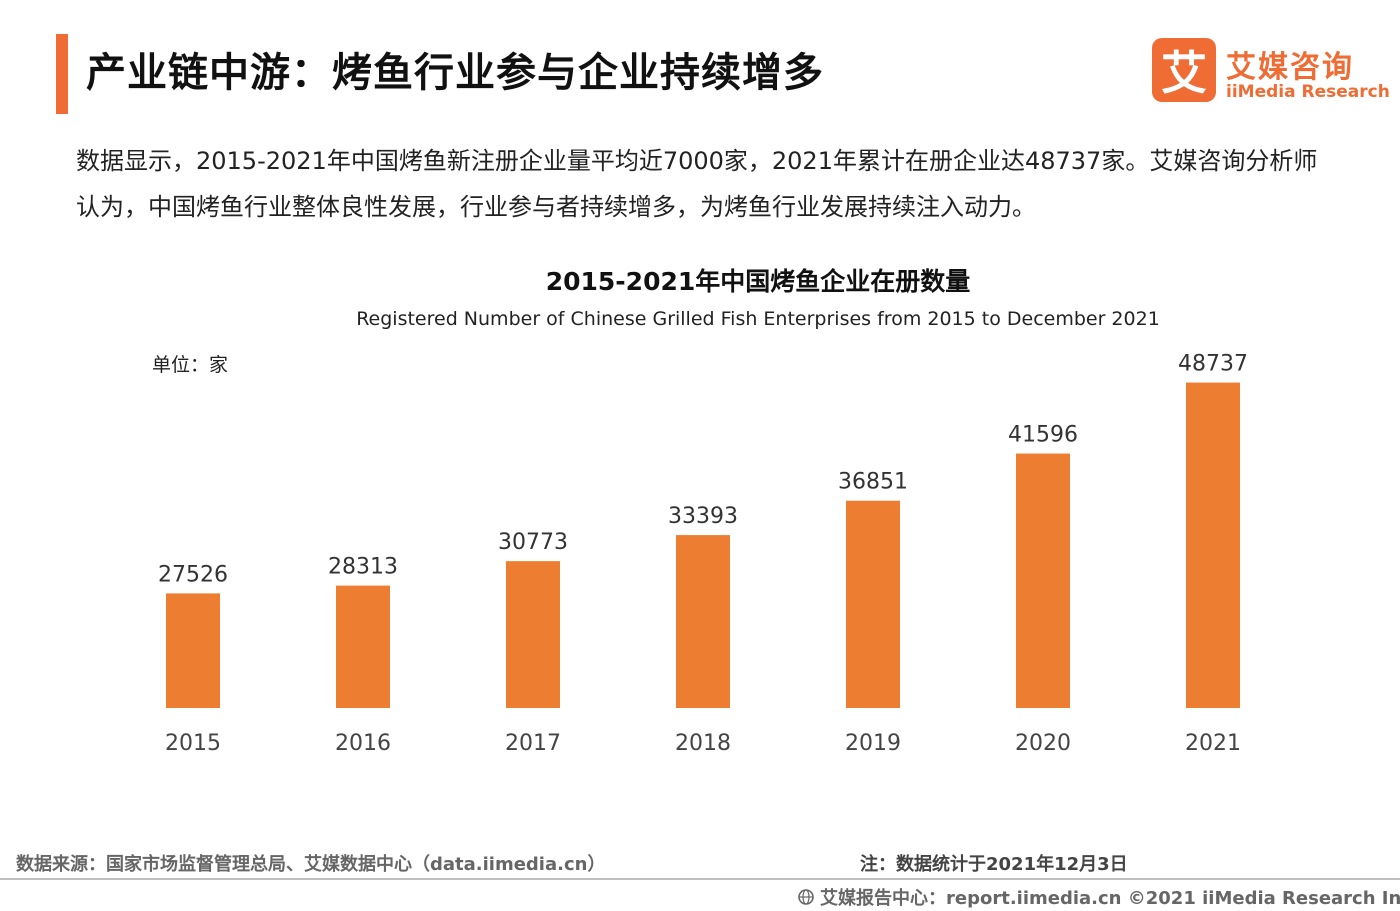 The height and width of the screenshot is (911, 1400). Describe the element at coordinates (533, 634) in the screenshot. I see `bar-2017` at that location.